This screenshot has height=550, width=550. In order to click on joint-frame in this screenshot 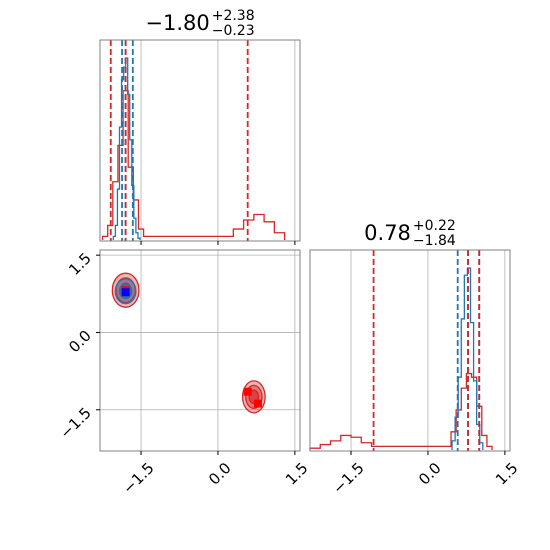, I will do `click(200, 350)`.